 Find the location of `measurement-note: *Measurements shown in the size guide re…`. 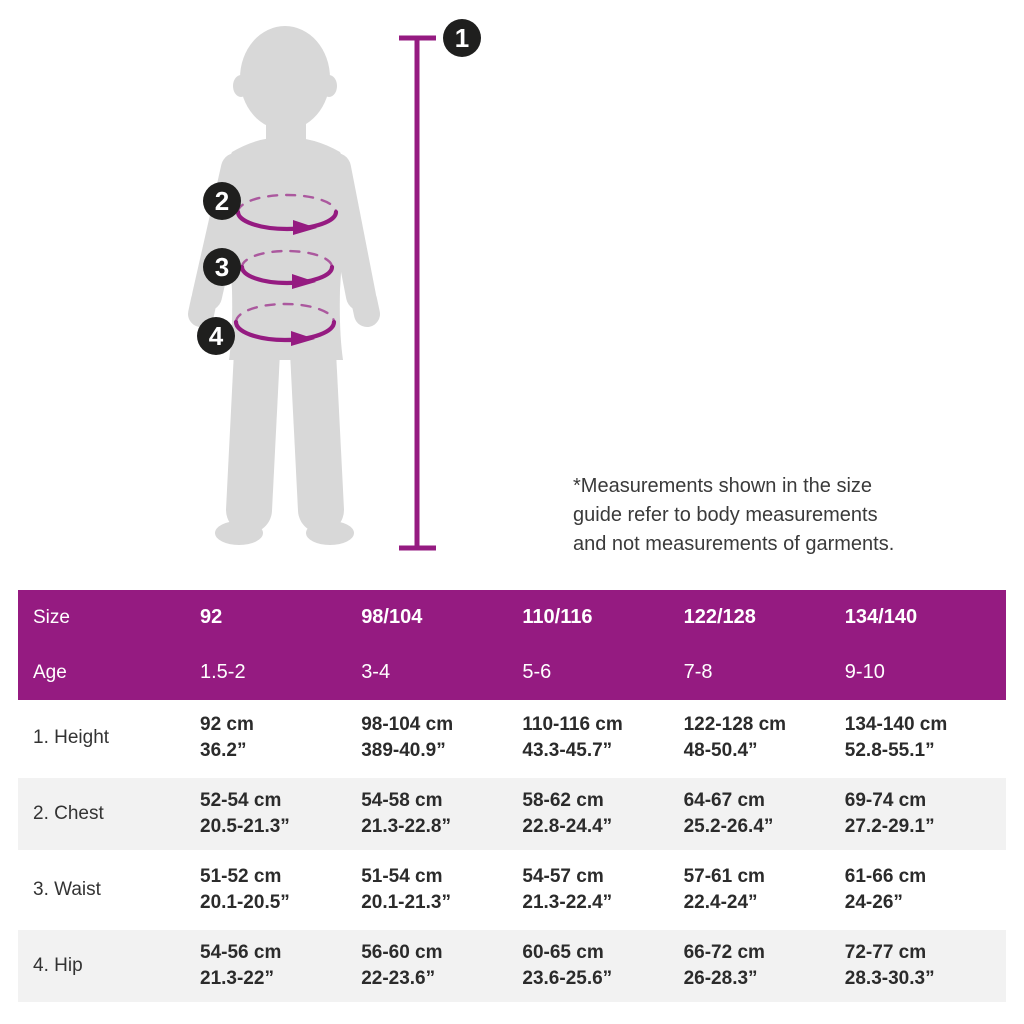

measurement-note: *Measurements shown in the size guide re… is located at coordinates (758, 515).